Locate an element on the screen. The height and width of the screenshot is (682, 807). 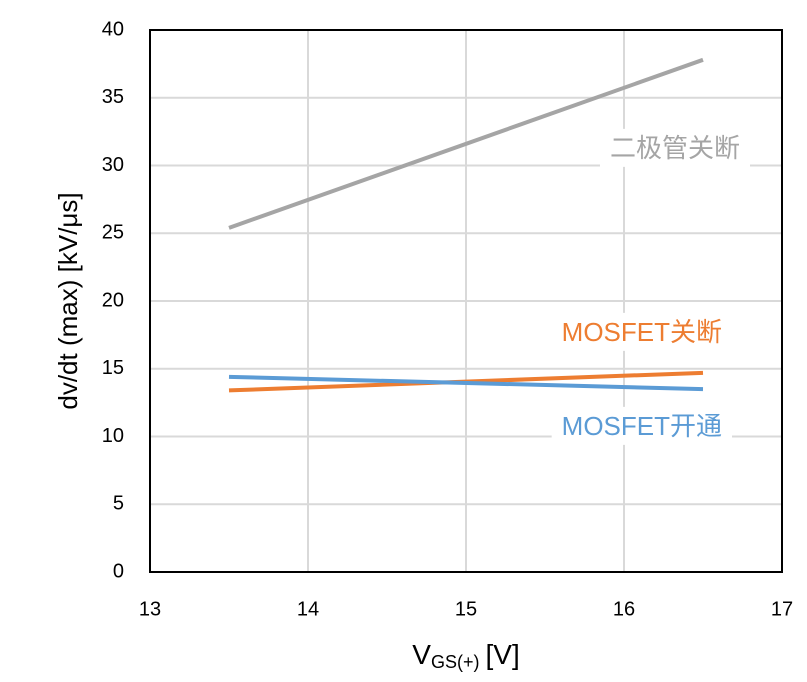
series-label: MOSFET开通 is located at coordinates (642, 426).